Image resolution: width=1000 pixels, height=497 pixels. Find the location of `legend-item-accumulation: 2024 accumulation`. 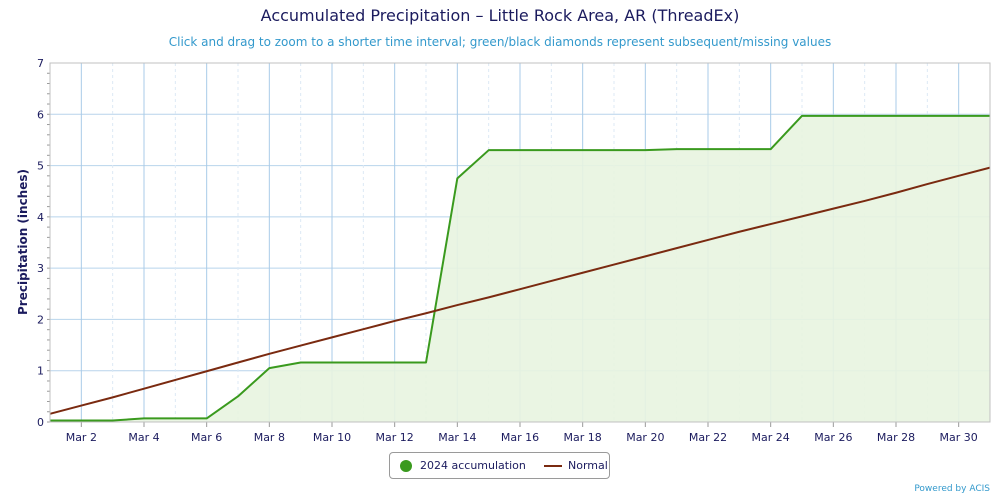

legend-item-accumulation: 2024 accumulation is located at coordinates (463, 465).